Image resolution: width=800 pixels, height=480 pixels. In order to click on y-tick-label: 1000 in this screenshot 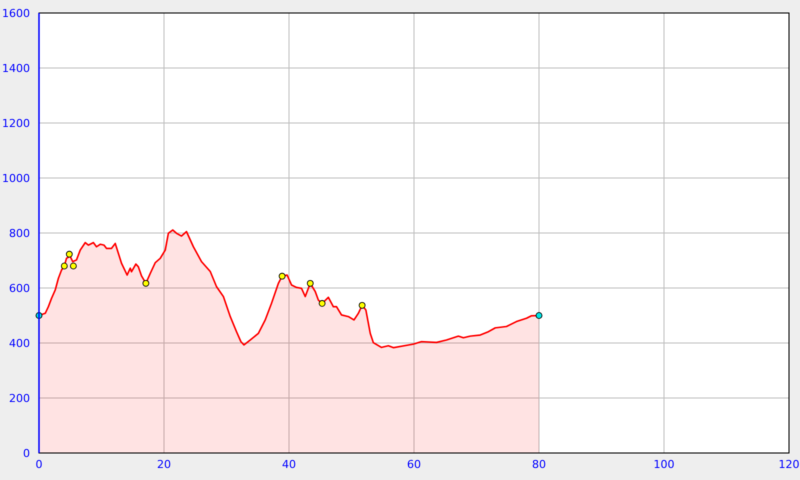, I will do `click(16, 178)`.